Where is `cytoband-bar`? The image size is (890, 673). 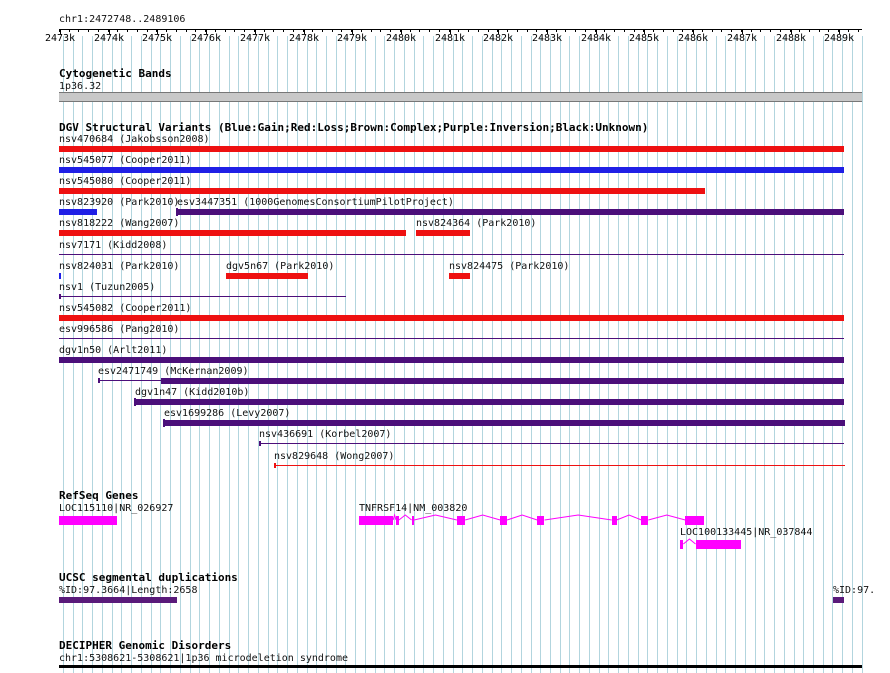 cytoband-bar is located at coordinates (460, 97).